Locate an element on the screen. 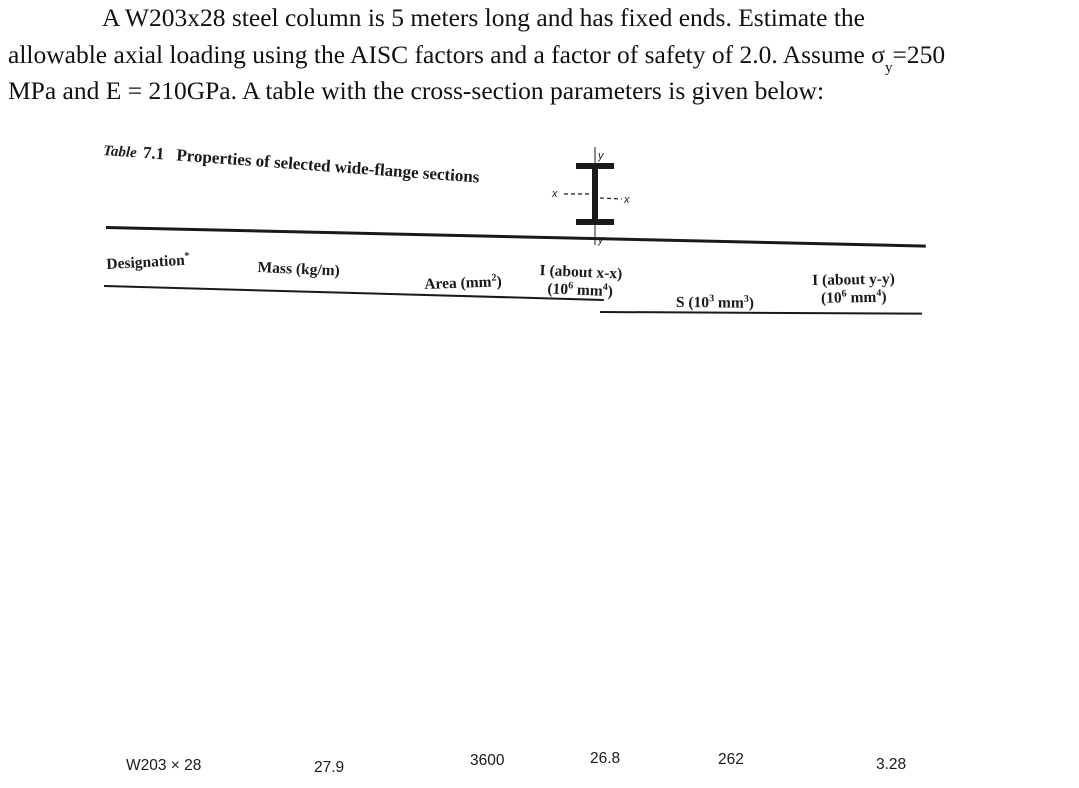 The height and width of the screenshot is (788, 1079). header-ix: I (about x-x) (106 mm4) is located at coordinates (580, 283).